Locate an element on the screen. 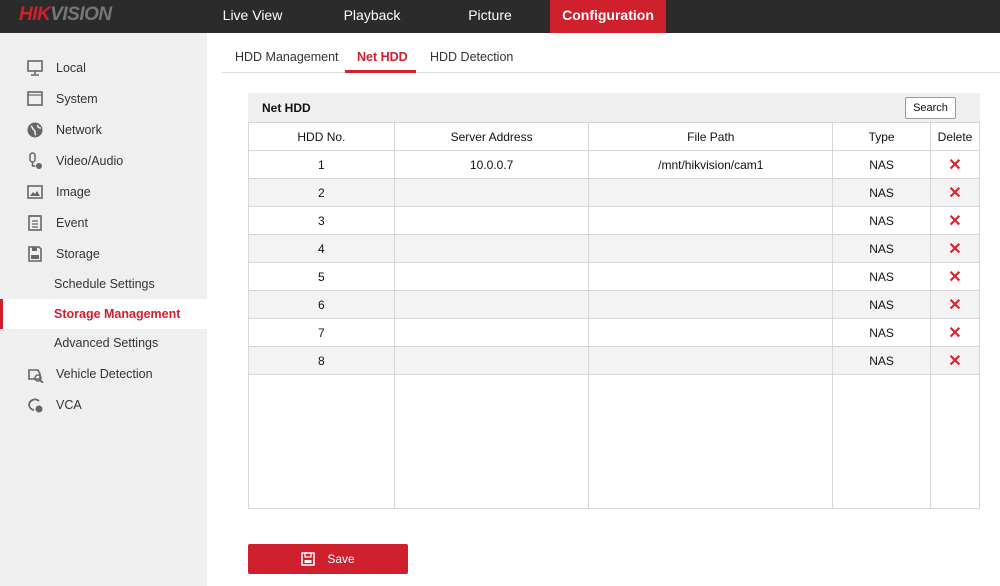  active-tab-underline is located at coordinates (380, 71).